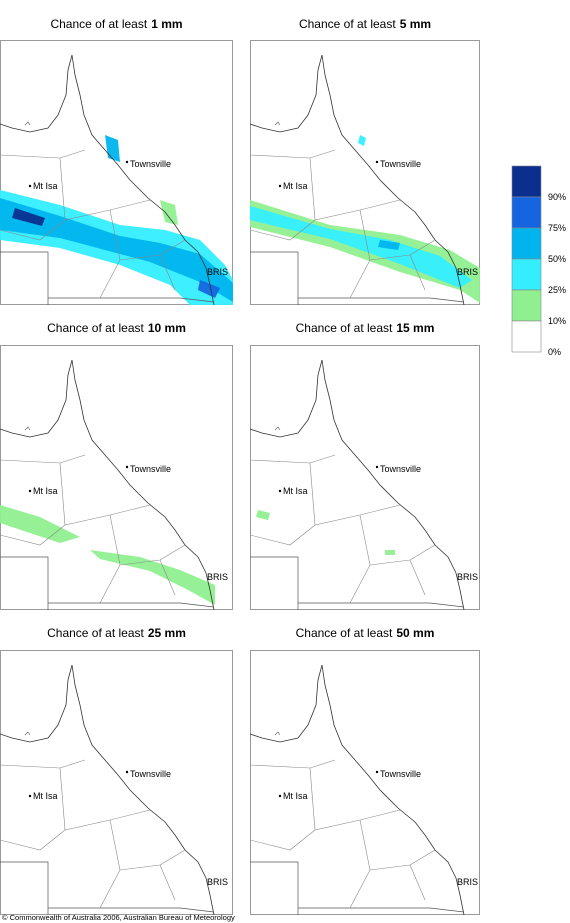  I want to click on panel-title: Chance of at least 25 mm, so click(116, 633).